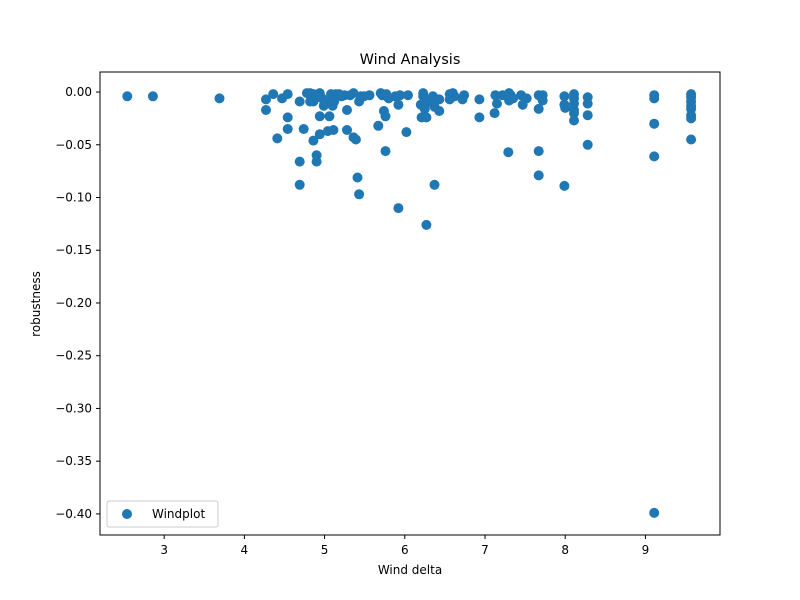 The height and width of the screenshot is (600, 800). I want to click on x-tick-label: 9, so click(646, 550).